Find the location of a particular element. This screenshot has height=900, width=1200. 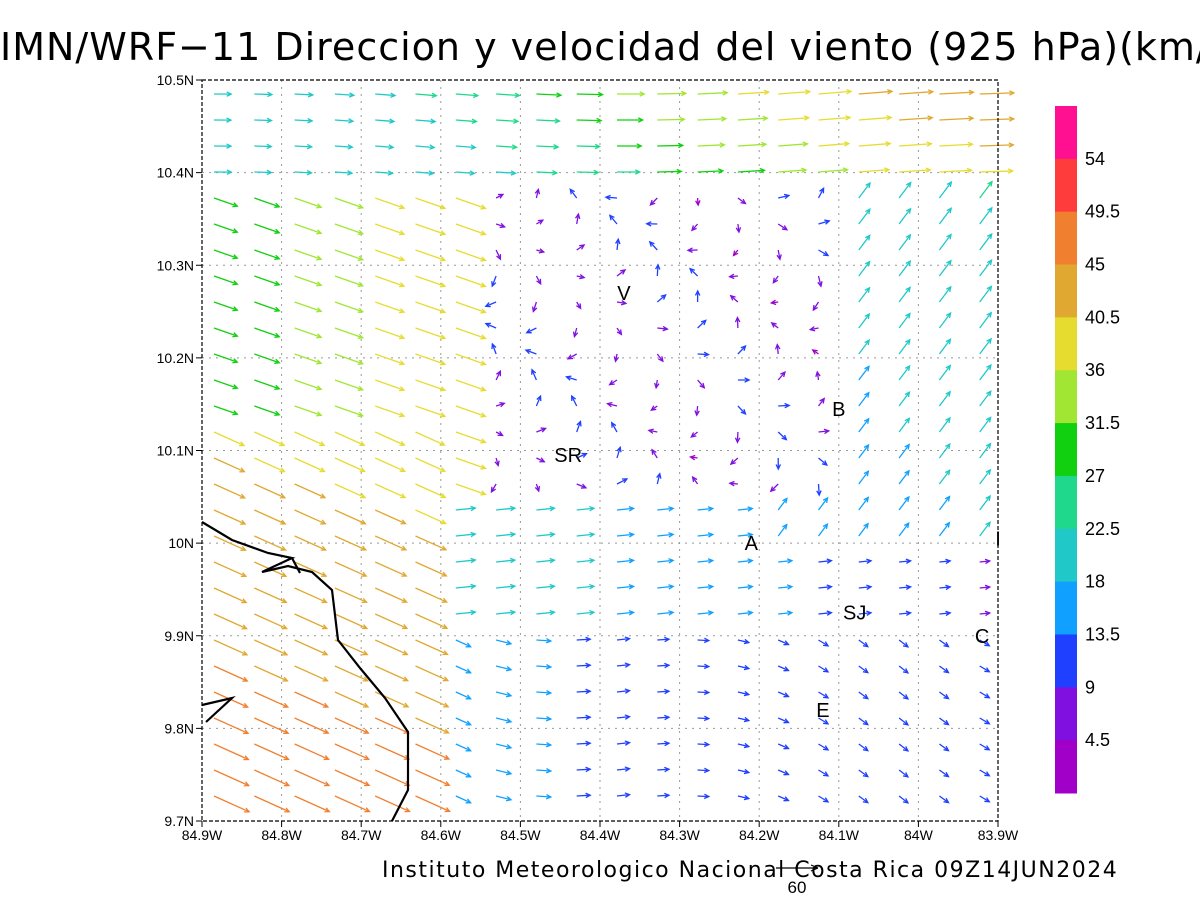

station-label: E is located at coordinates (822, 711).